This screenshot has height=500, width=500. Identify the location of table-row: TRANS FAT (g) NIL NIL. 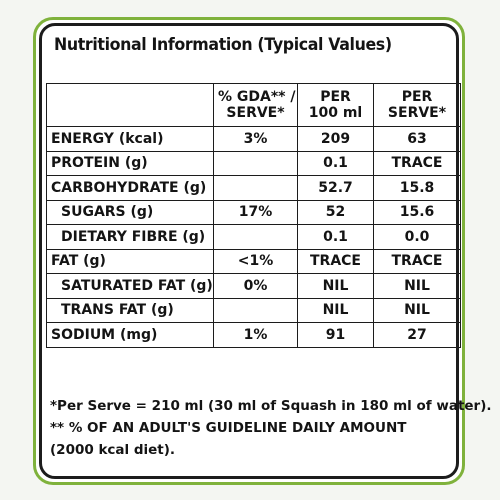
(253, 310).